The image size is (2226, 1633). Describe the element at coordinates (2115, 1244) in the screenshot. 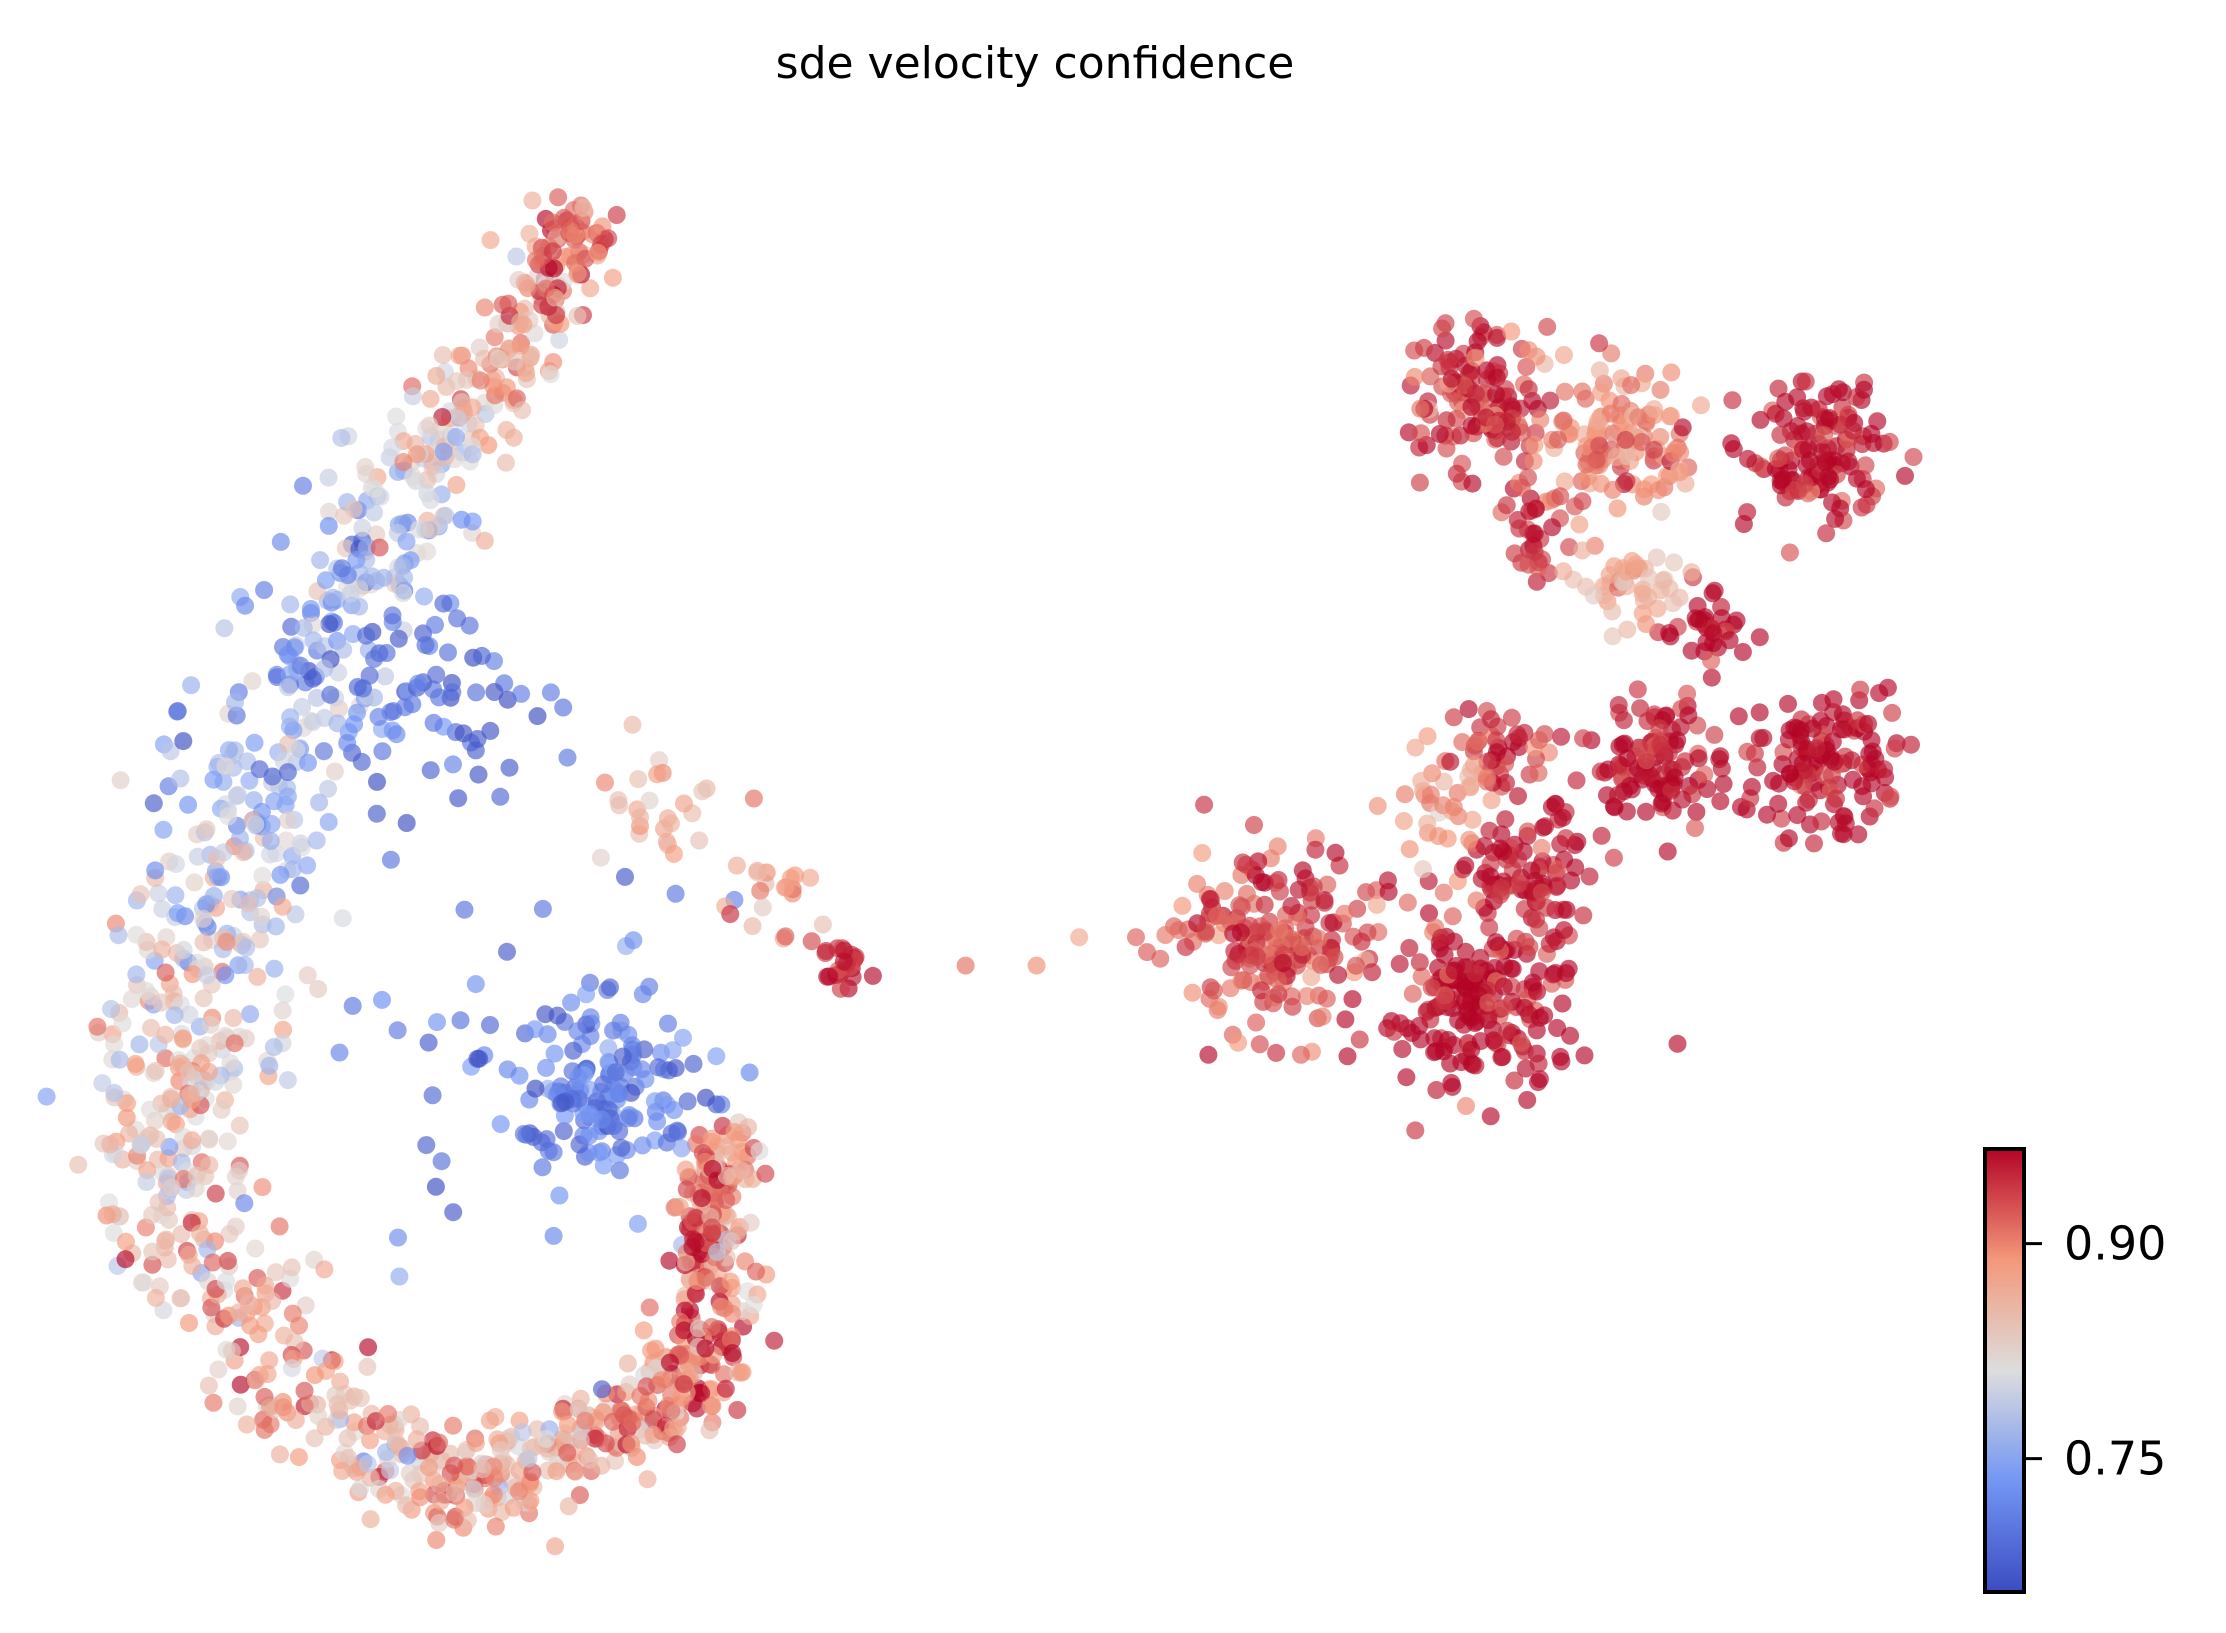

I see `colorbar-tick-label-1: 0.90` at that location.